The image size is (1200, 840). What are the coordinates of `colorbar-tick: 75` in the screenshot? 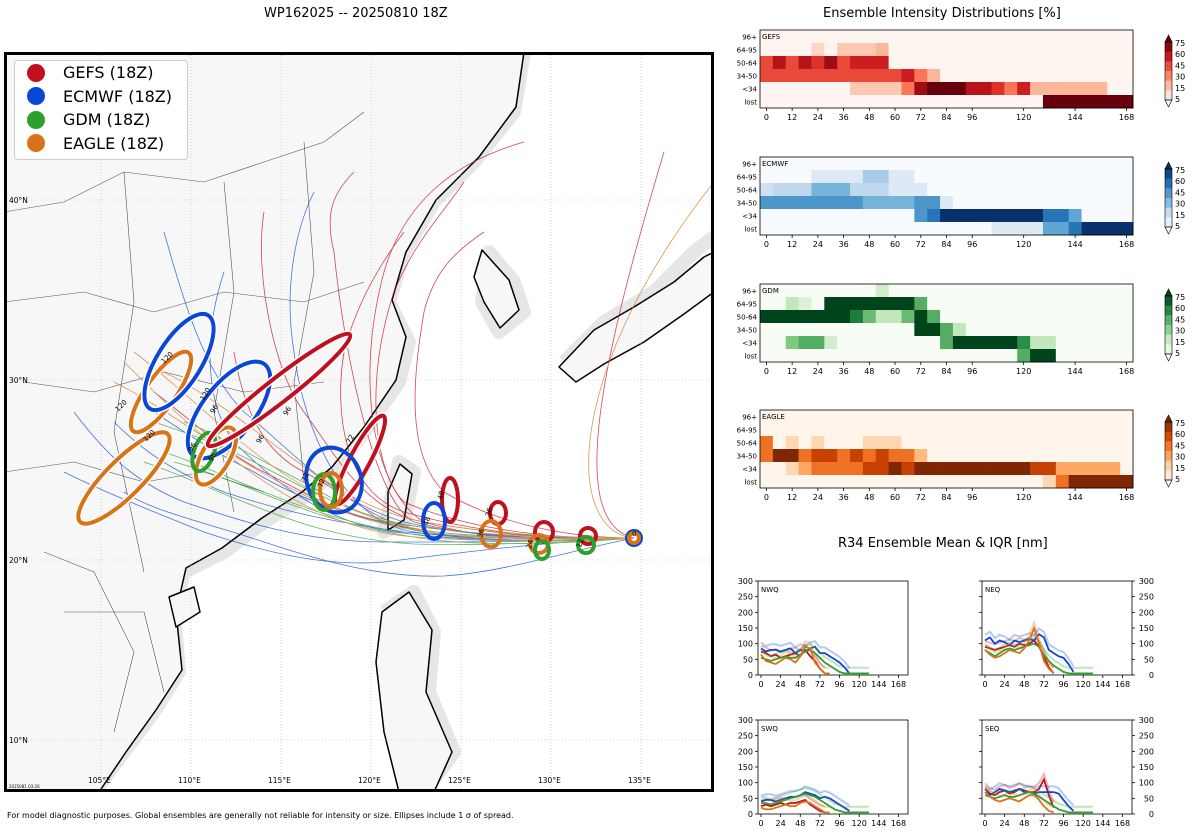 It's located at (1180, 43).